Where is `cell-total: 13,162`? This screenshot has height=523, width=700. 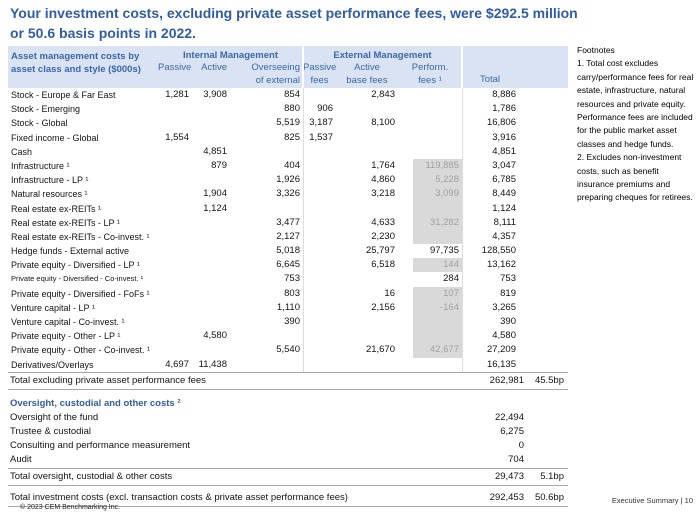 cell-total: 13,162 is located at coordinates (501, 265).